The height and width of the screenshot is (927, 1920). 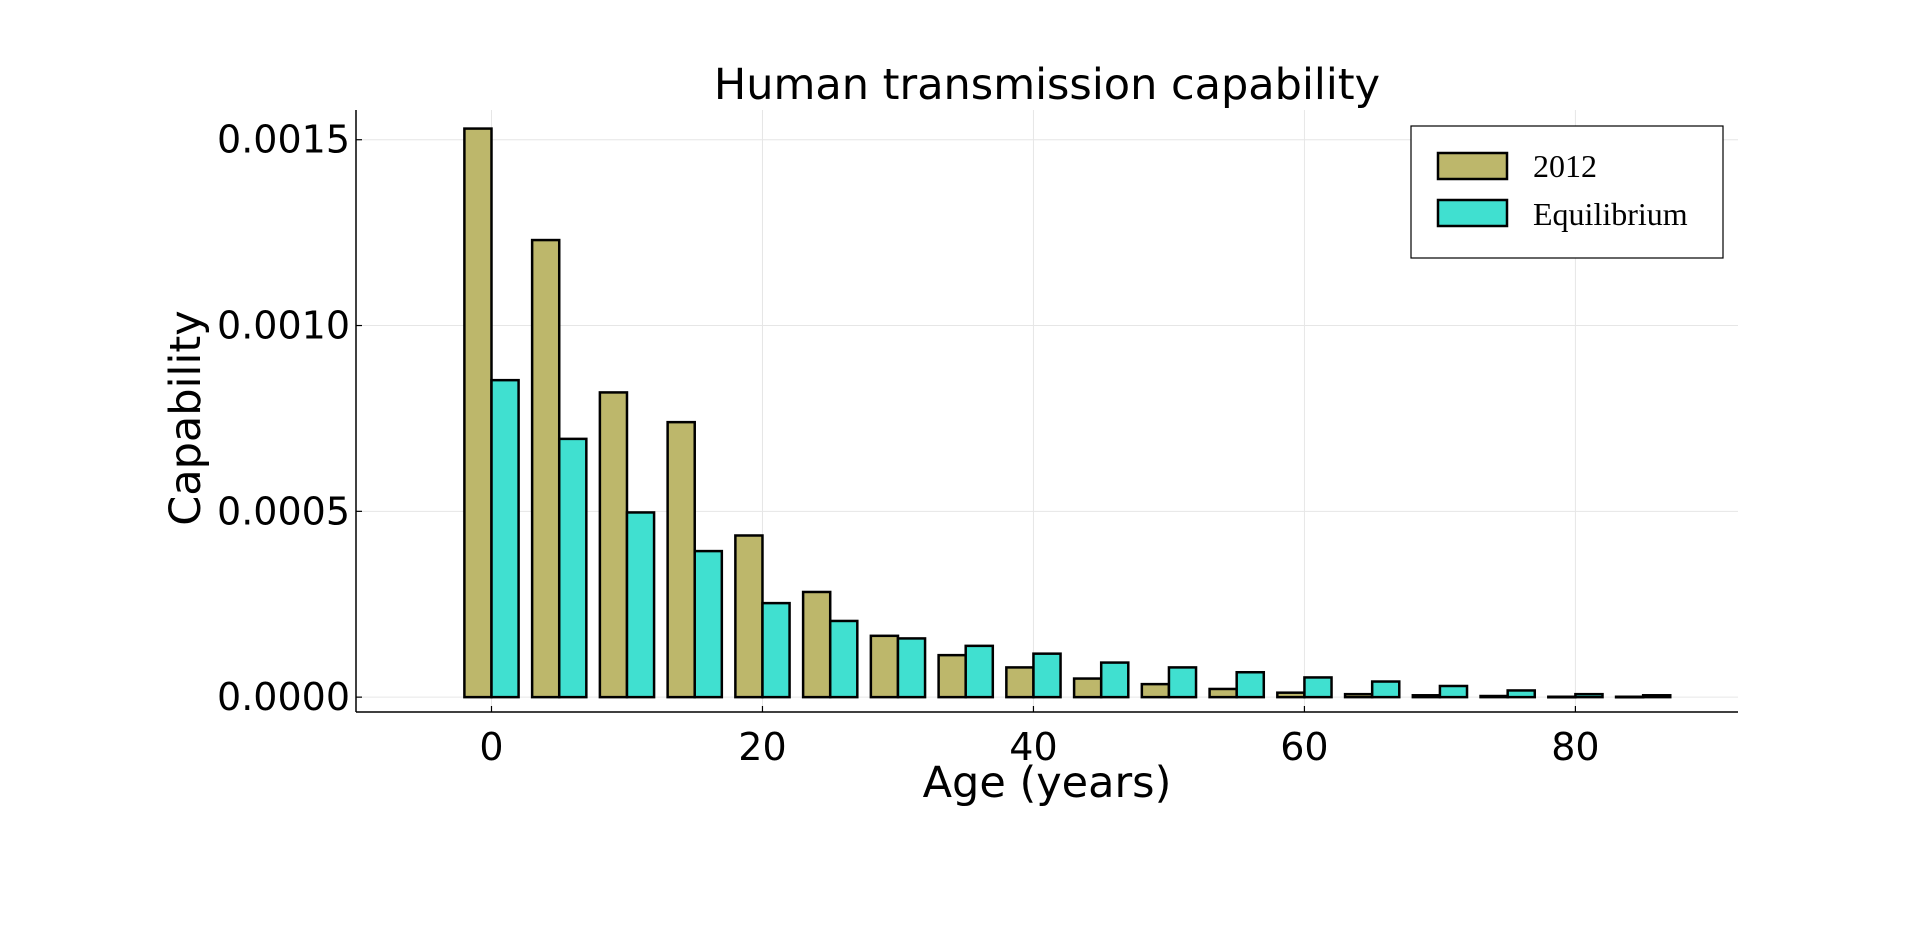 What do you see at coordinates (283, 697) in the screenshot?
I see `y-tick-label: 0.0000` at bounding box center [283, 697].